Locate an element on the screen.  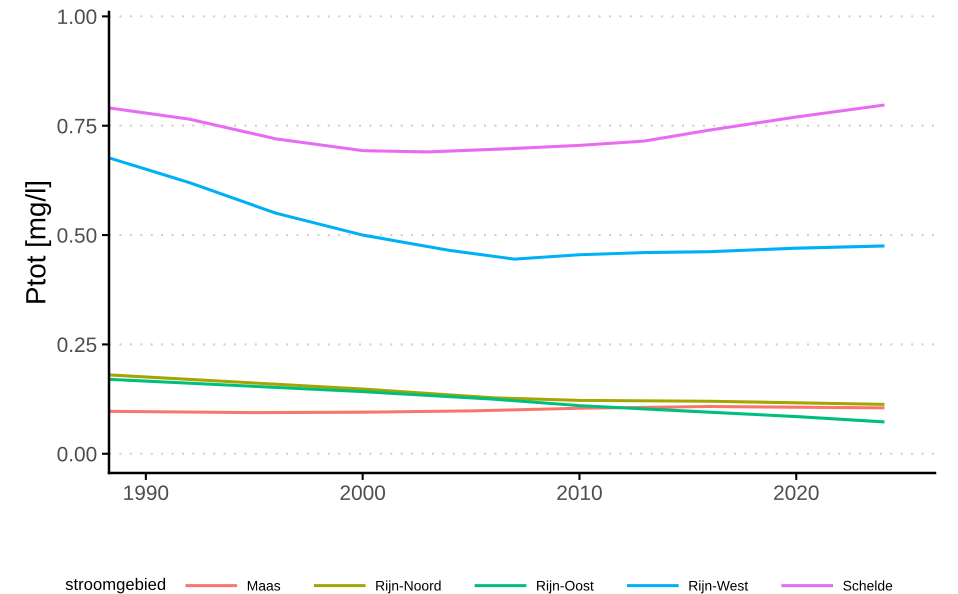
x-tick-label: 2010 is located at coordinates (579, 492).